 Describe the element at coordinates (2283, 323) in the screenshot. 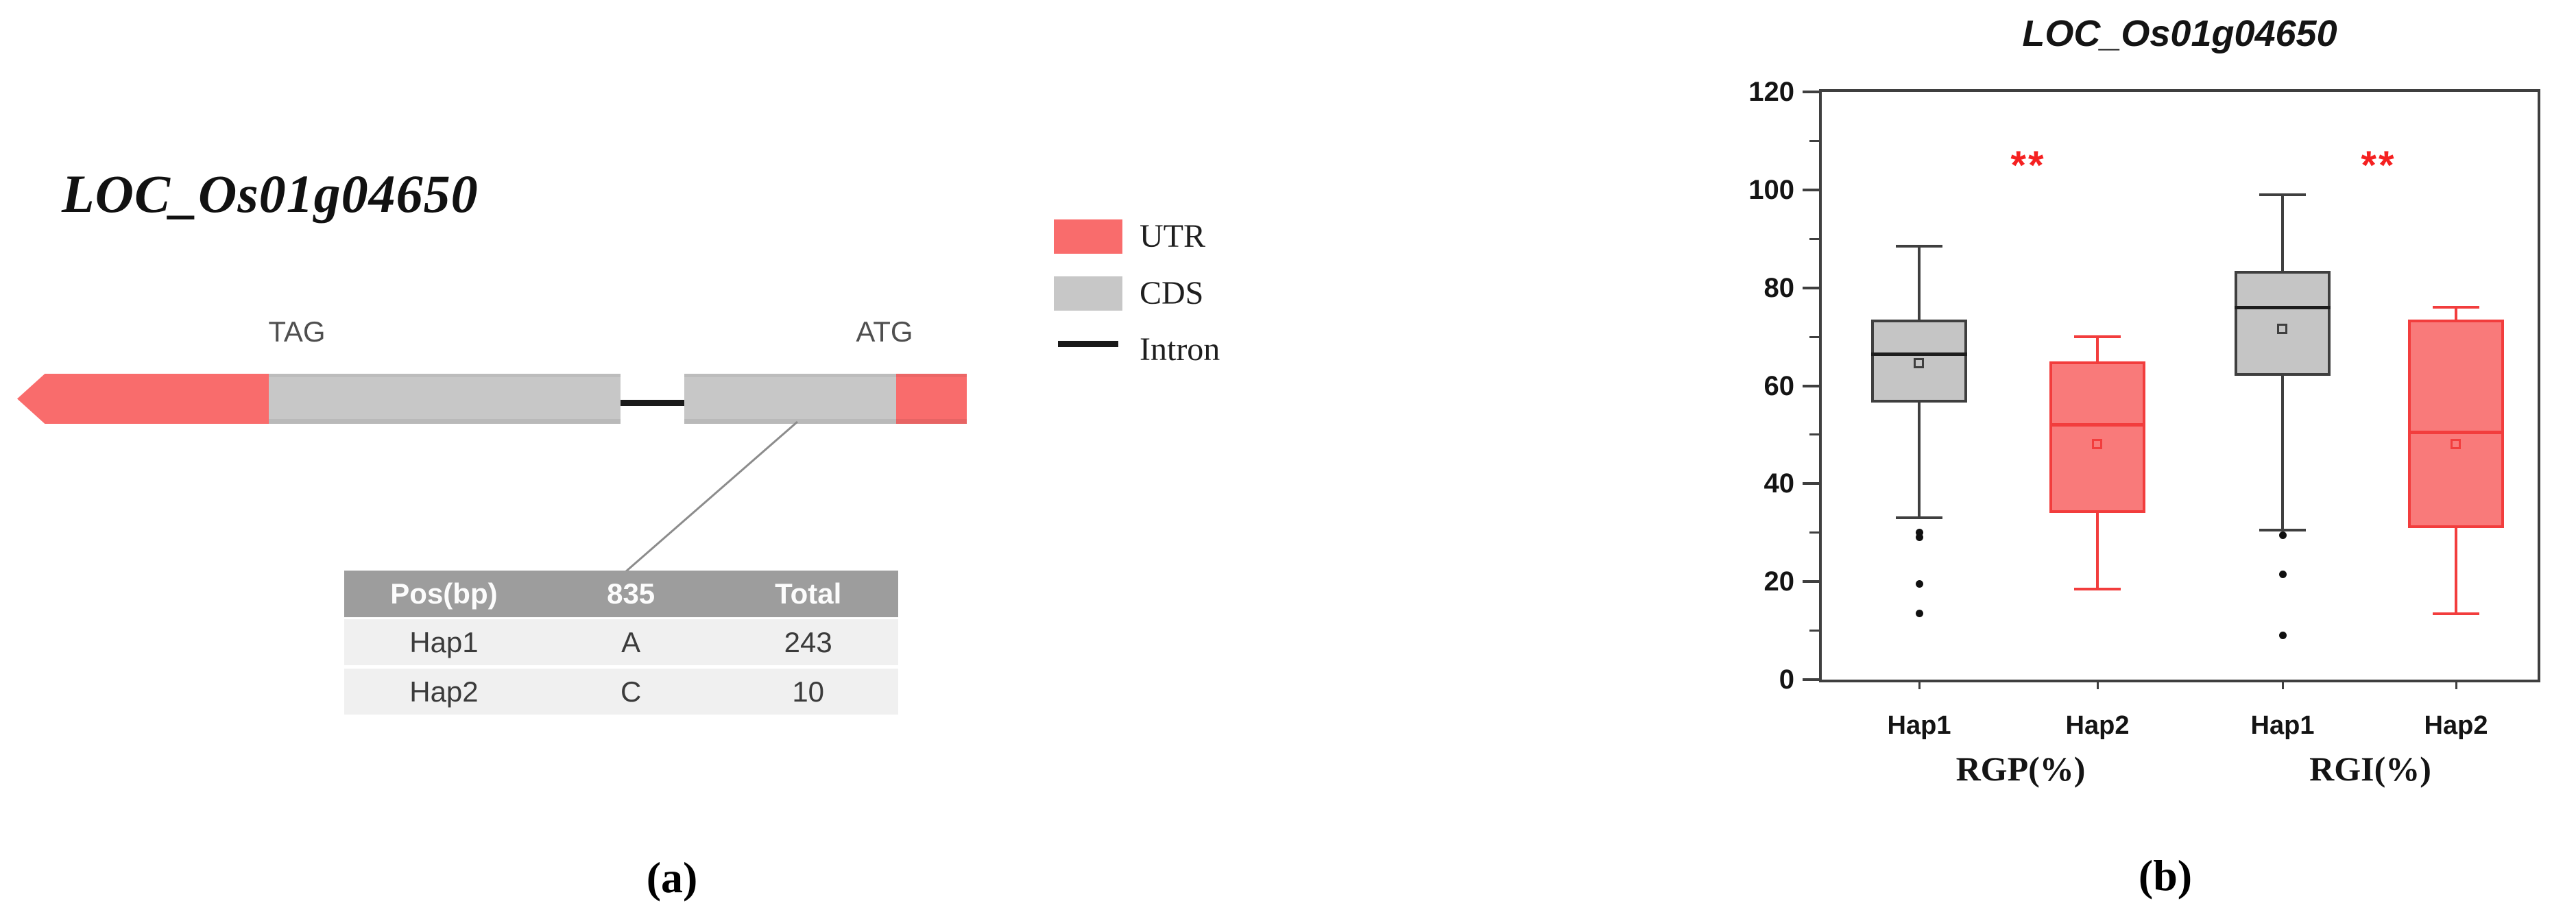

I see `box-hap1-rgi` at that location.